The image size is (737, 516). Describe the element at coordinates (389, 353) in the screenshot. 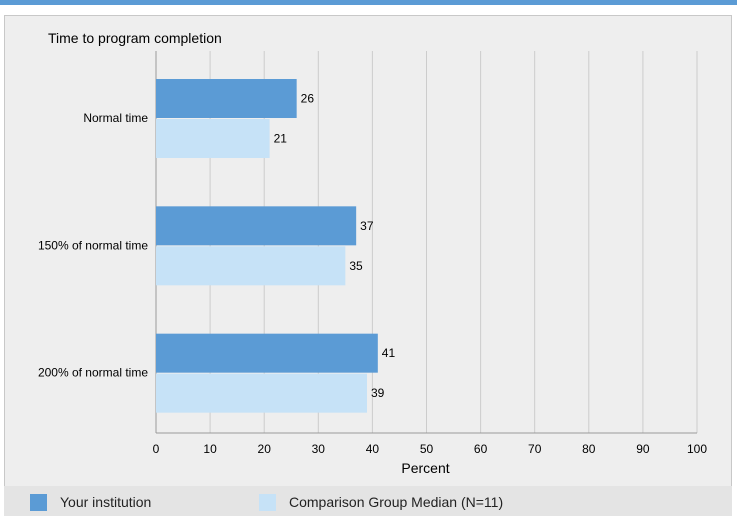

I see `bar-value-label-2-0: 41` at that location.